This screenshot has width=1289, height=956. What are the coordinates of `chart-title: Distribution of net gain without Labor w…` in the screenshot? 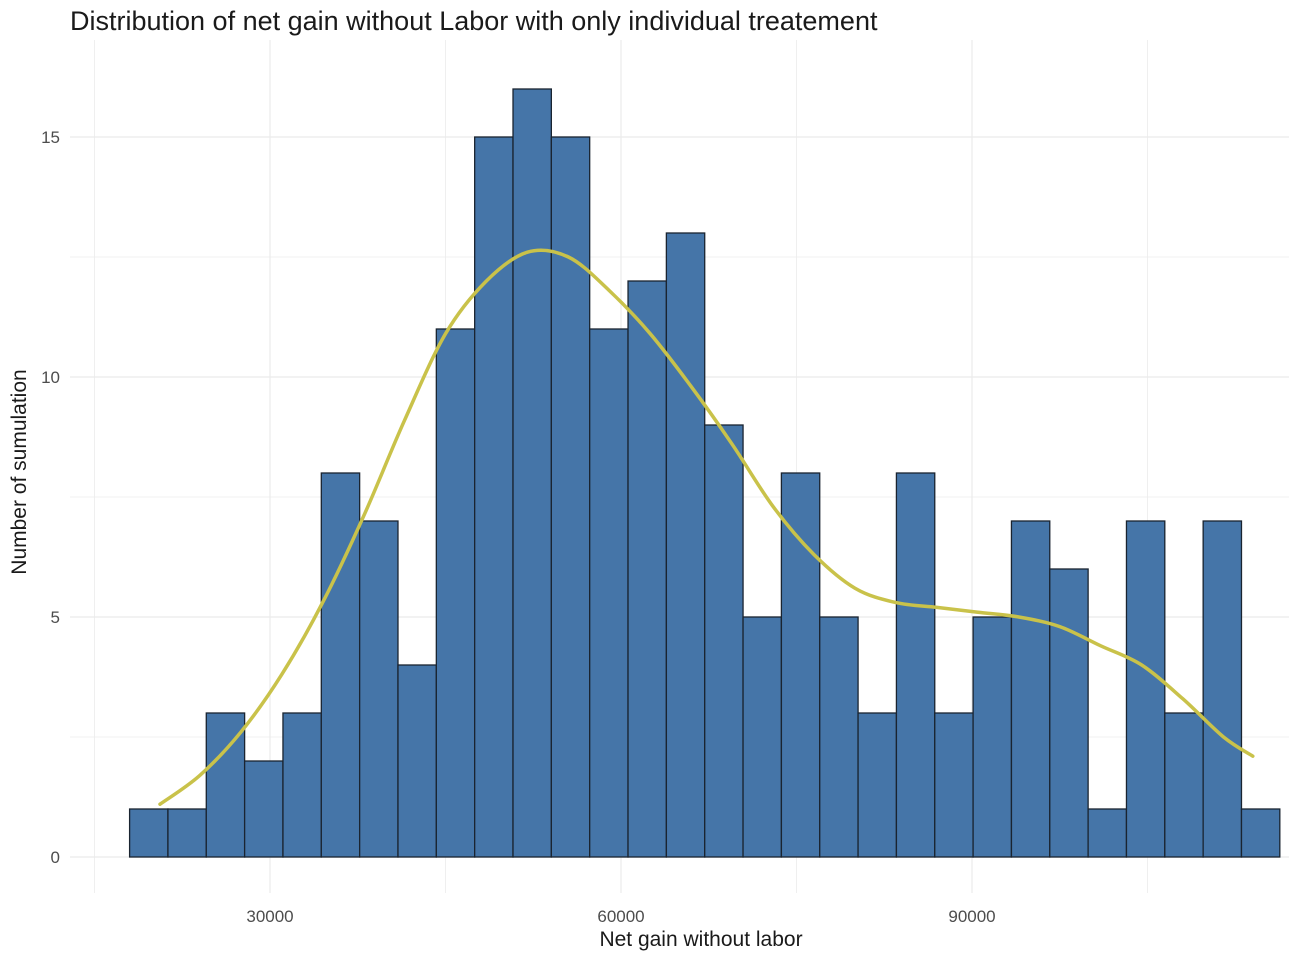 It's located at (474, 21).